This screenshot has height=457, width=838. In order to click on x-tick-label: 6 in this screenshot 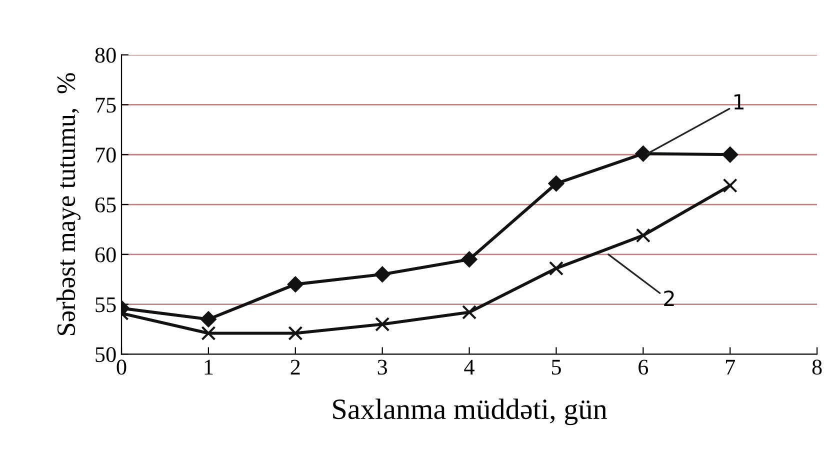, I will do `click(643, 367)`.